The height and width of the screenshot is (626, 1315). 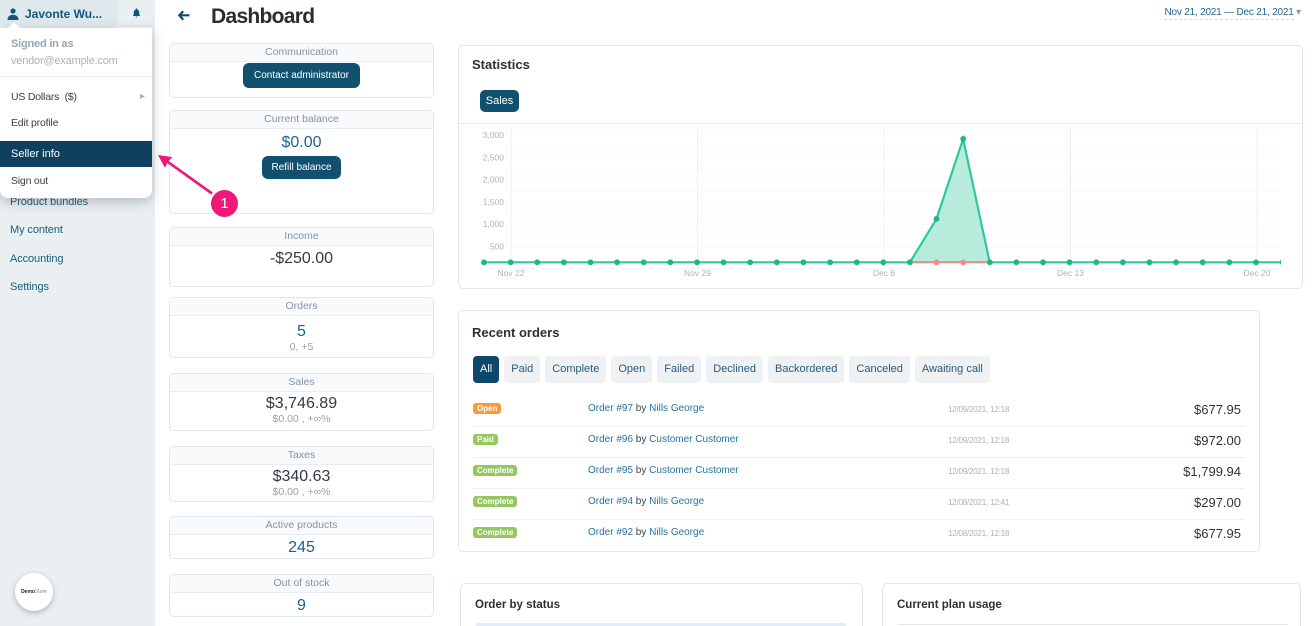 What do you see at coordinates (497, 247) in the screenshot?
I see `svg-text: 500` at bounding box center [497, 247].